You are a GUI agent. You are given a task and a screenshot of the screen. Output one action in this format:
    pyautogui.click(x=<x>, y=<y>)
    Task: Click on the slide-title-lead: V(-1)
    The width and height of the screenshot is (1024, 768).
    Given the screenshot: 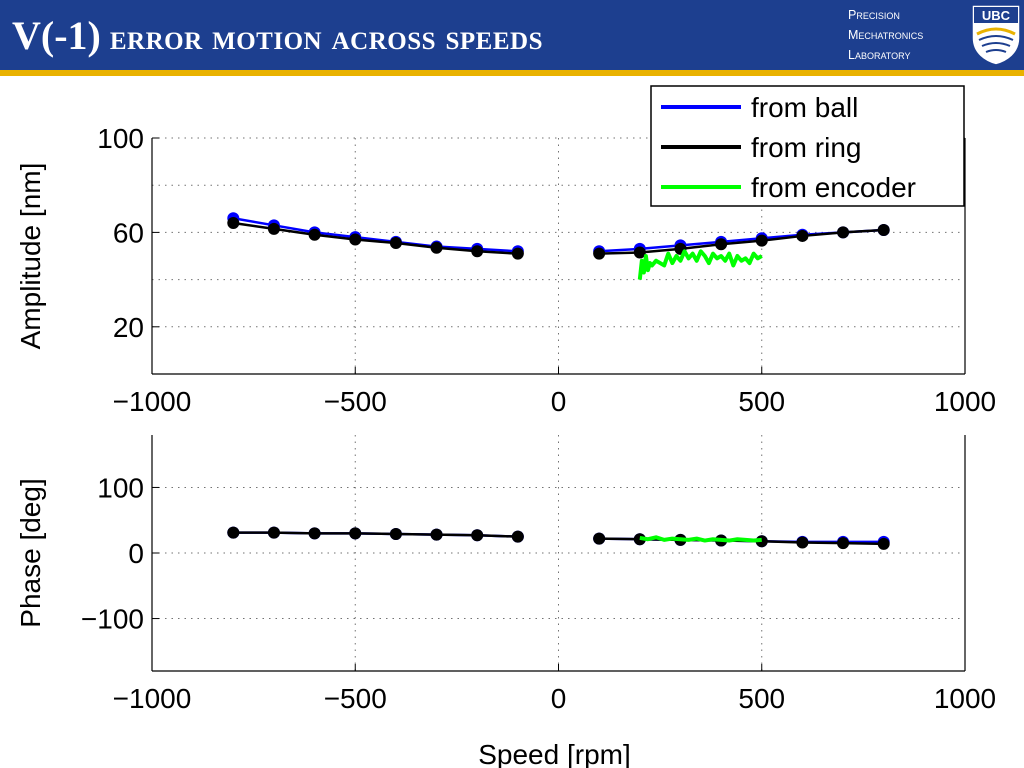 What is the action you would take?
    pyautogui.click(x=56, y=35)
    